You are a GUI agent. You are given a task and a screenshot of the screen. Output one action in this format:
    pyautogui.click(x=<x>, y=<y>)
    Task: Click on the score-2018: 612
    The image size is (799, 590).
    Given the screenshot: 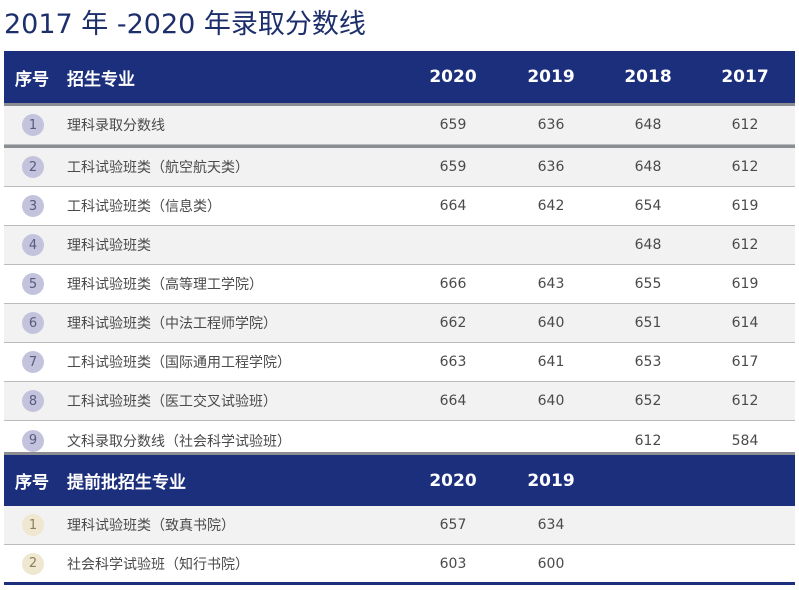 What is the action you would take?
    pyautogui.click(x=648, y=440)
    